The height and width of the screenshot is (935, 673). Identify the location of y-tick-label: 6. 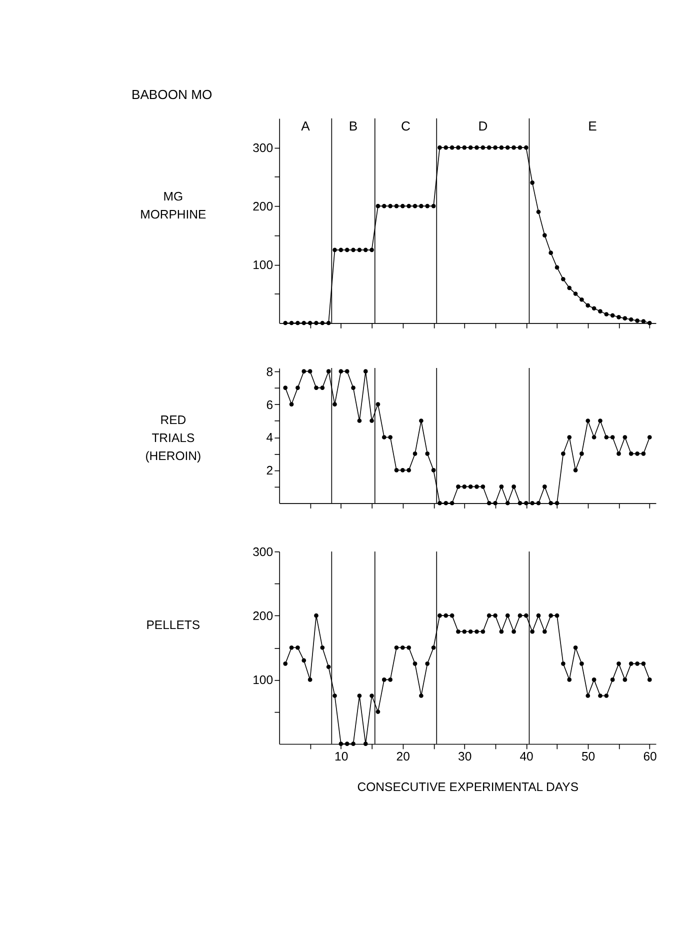
(270, 405).